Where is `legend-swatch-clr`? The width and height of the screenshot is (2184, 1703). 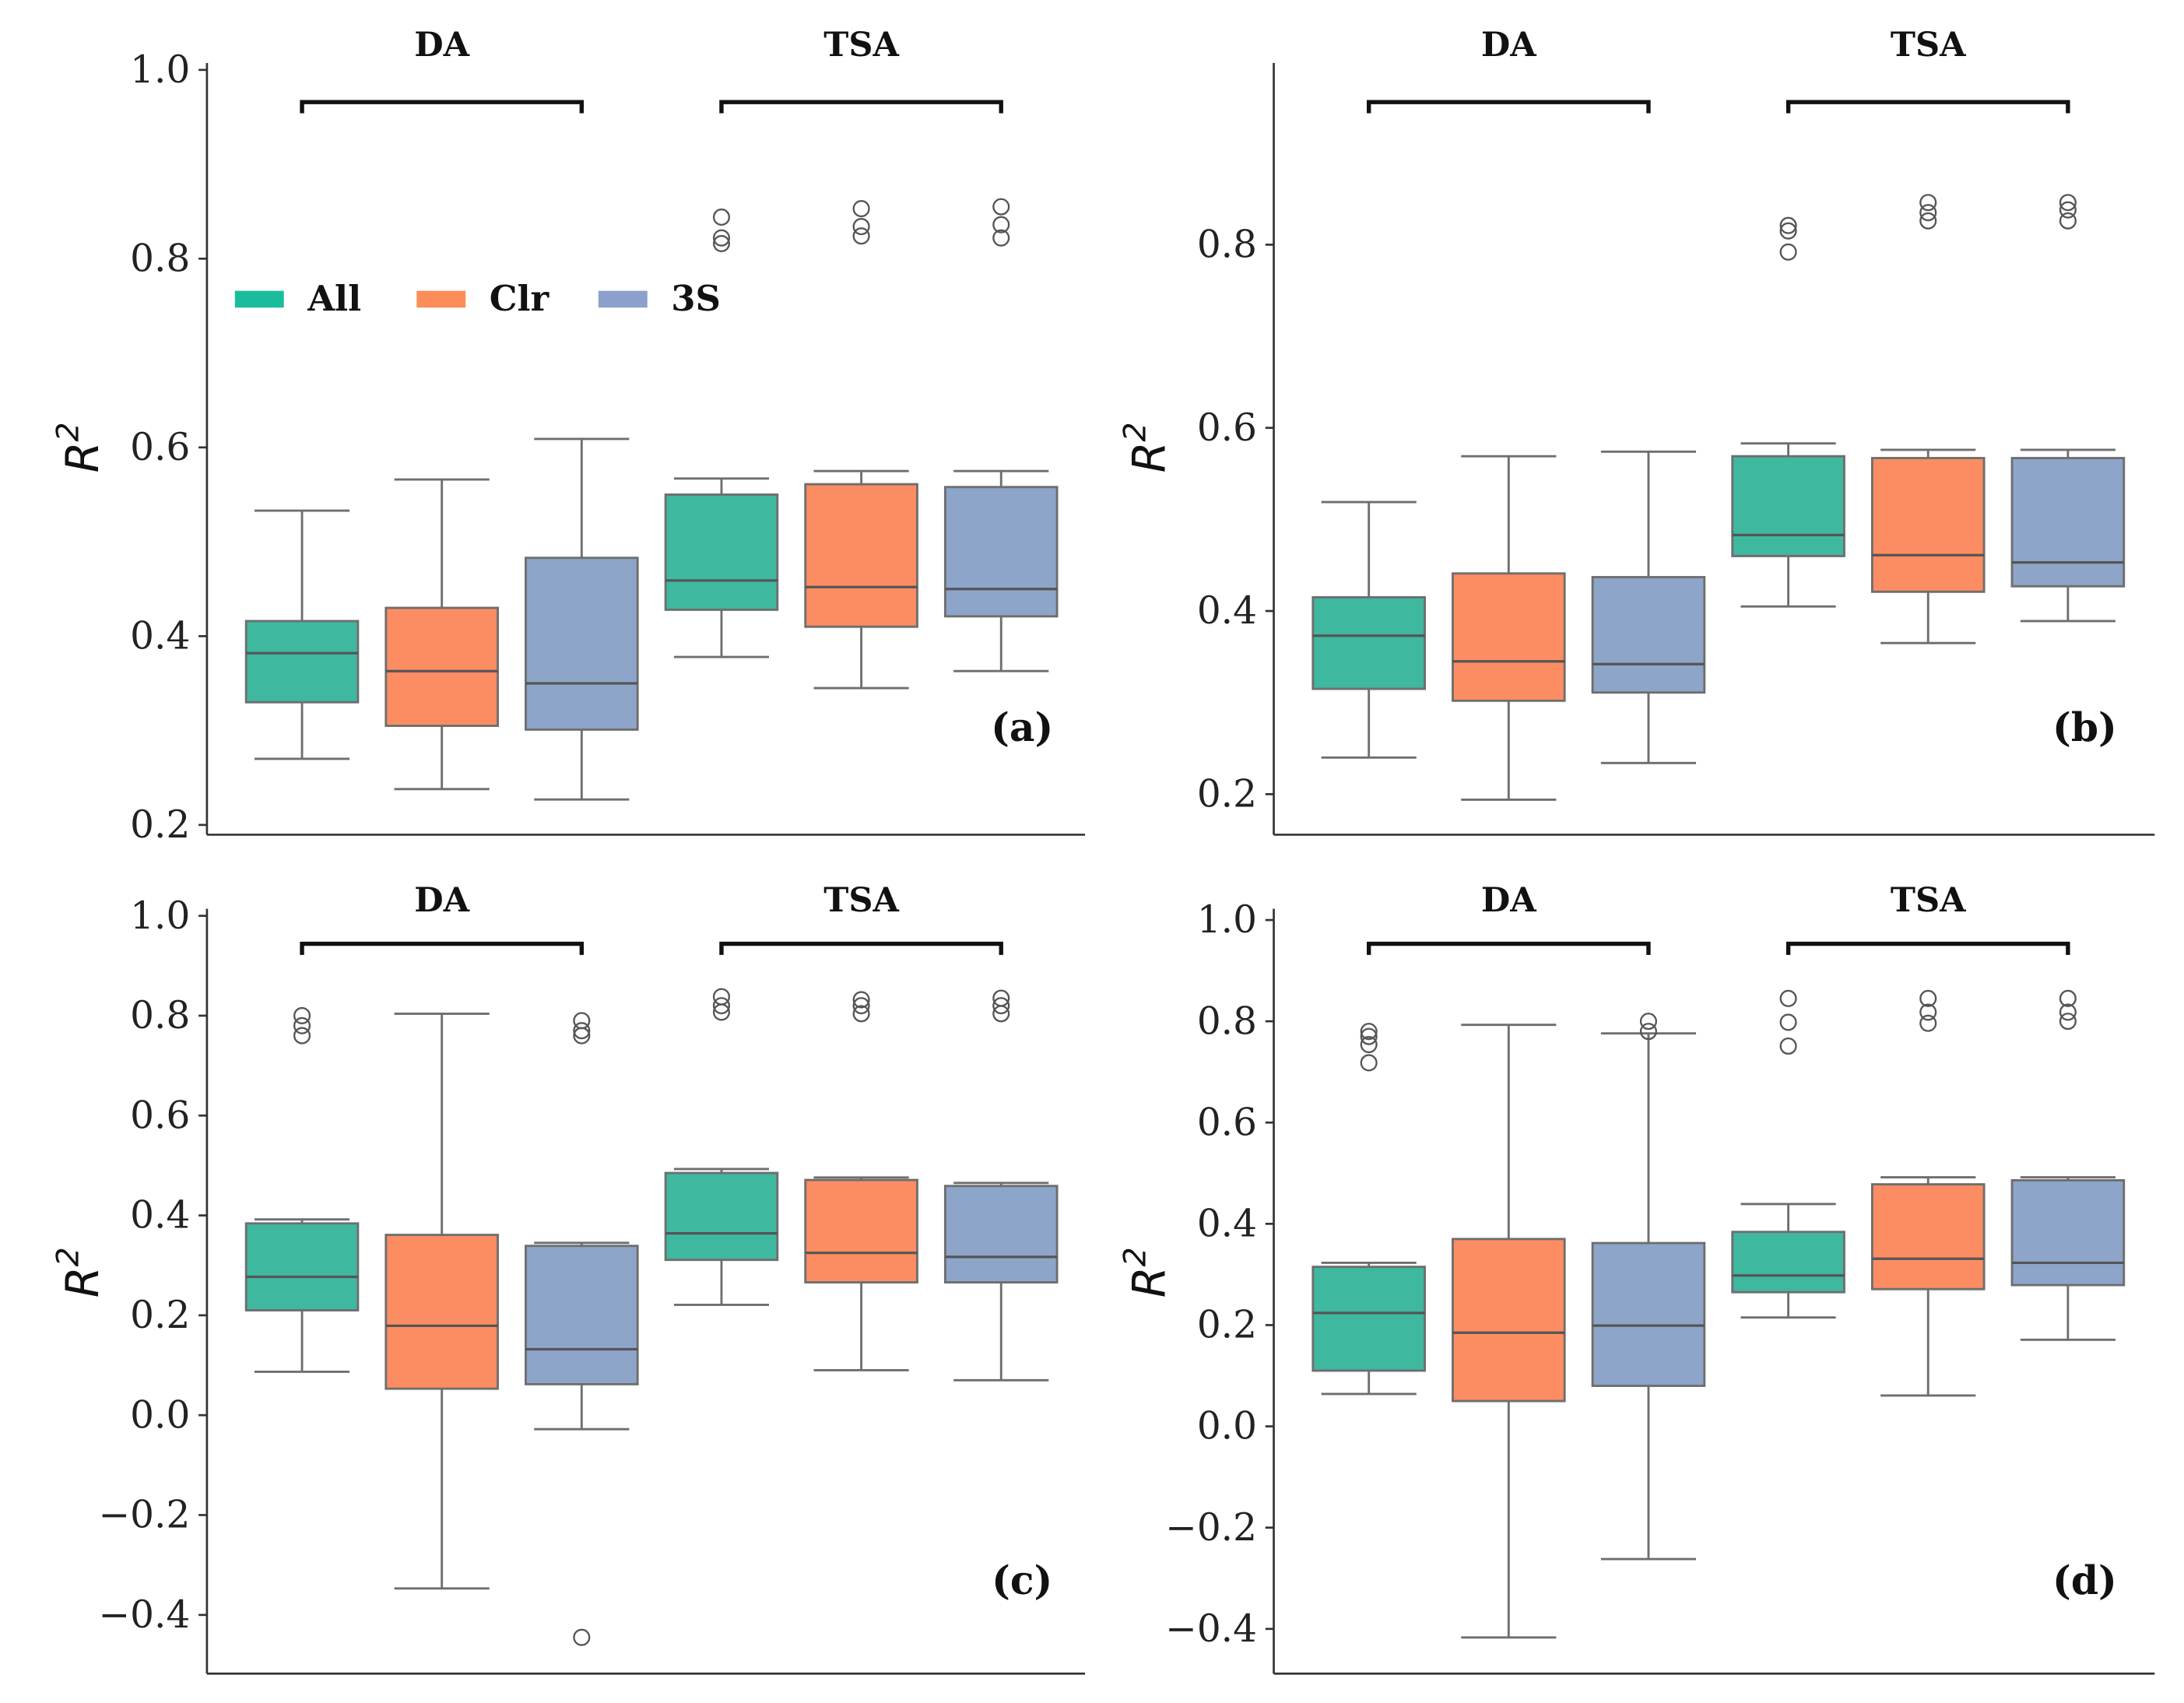 legend-swatch-clr is located at coordinates (441, 299).